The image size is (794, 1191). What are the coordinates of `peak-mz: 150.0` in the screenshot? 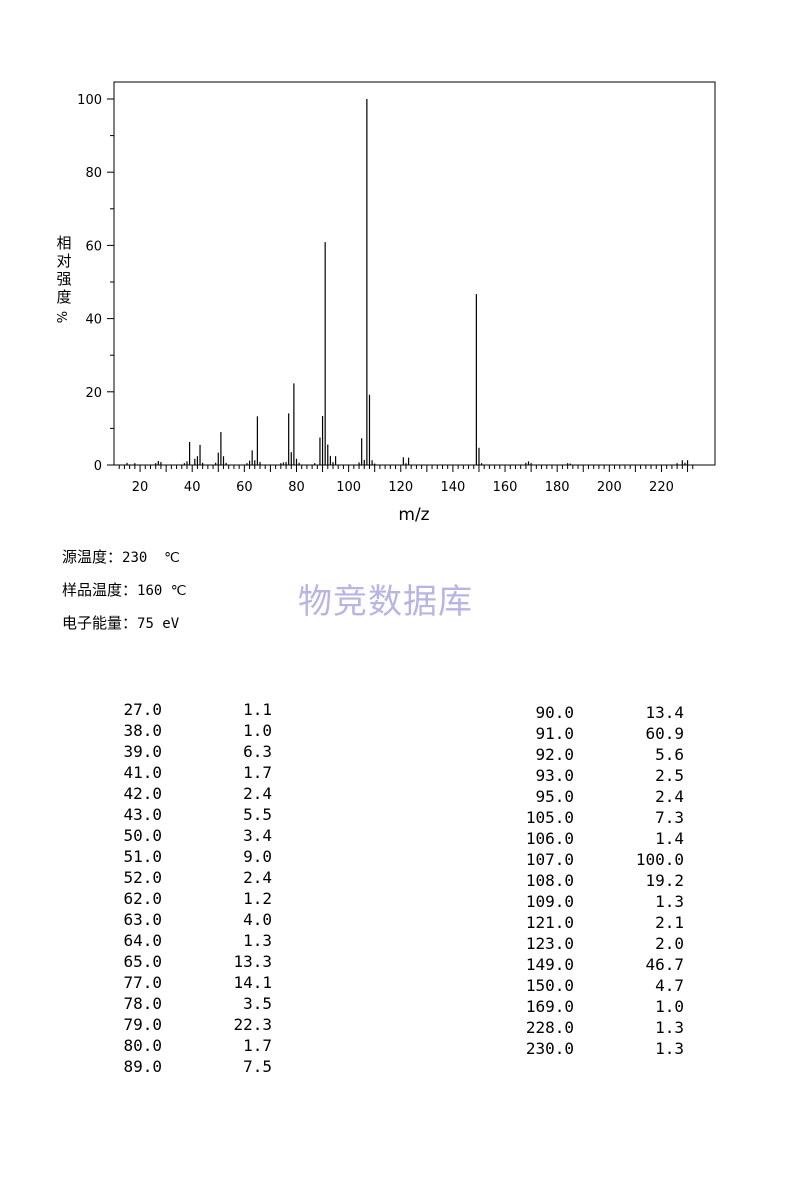 It's located at (549, 985).